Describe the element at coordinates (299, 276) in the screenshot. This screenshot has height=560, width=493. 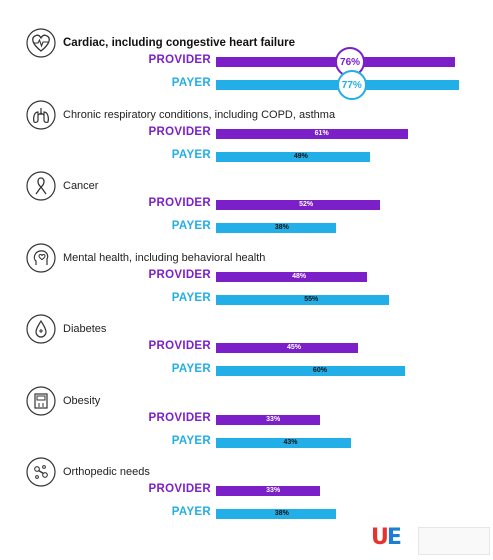
I see `data-label: 48%` at that location.